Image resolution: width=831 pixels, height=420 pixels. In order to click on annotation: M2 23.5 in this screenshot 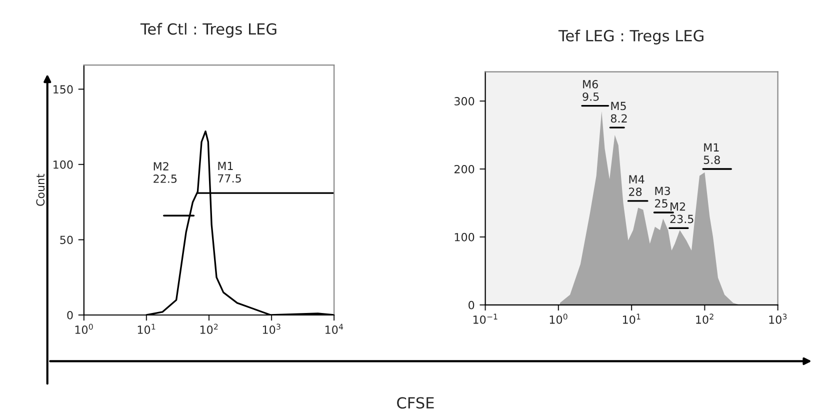, I will do `click(682, 213)`.